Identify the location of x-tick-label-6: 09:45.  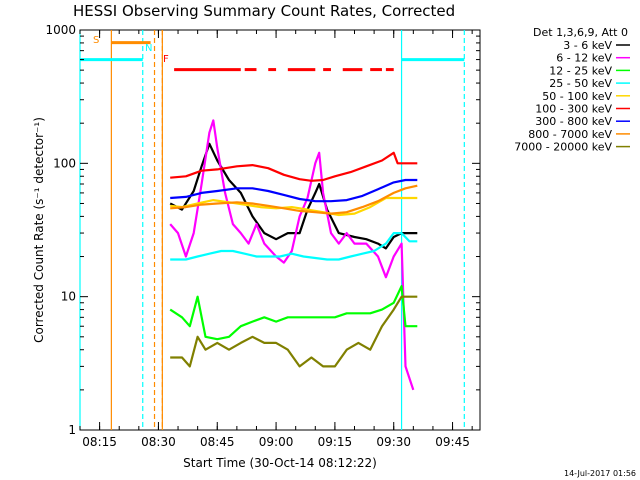
(452, 442).